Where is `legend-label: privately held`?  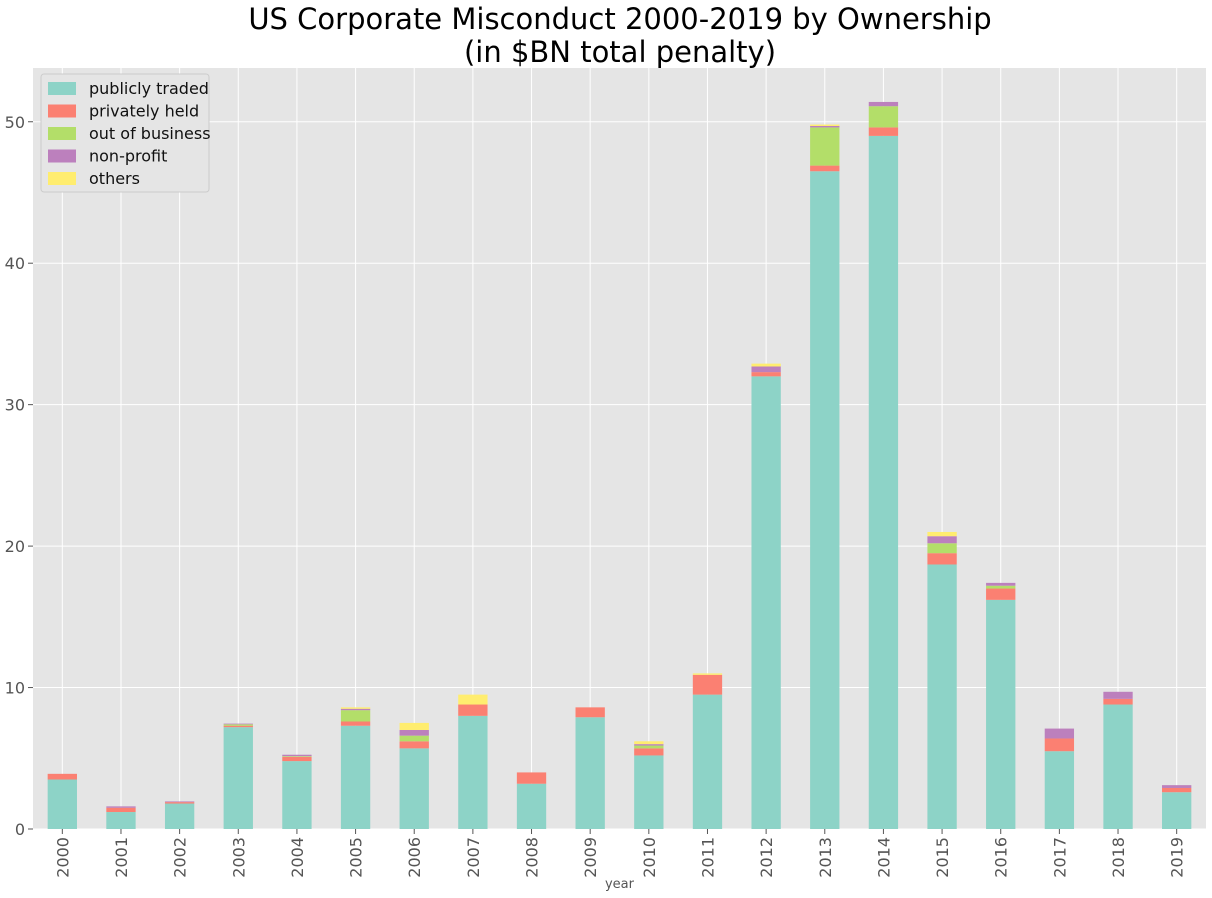 legend-label: privately held is located at coordinates (144, 111).